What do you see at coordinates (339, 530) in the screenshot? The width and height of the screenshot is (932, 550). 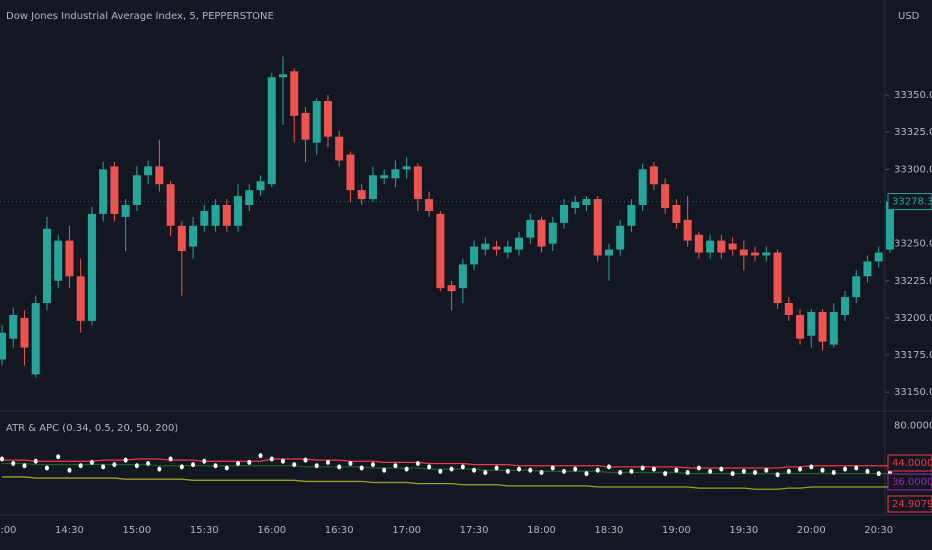 I see `x-tick-label: 16:30` at bounding box center [339, 530].